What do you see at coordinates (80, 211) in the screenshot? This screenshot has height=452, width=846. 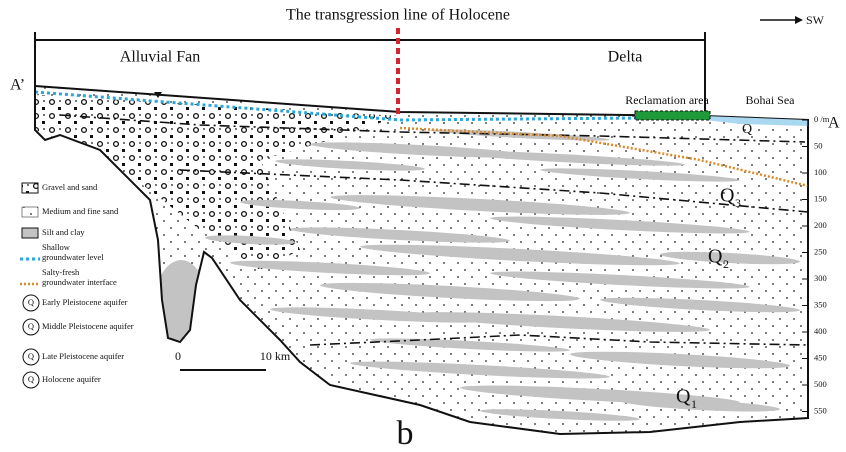 I see `legend-label: Medium and fine sand` at bounding box center [80, 211].